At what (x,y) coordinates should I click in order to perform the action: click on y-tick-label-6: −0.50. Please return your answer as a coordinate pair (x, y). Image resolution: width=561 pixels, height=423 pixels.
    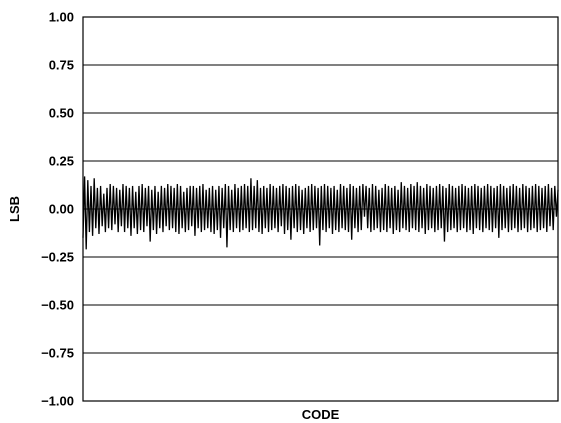
    Looking at the image, I should click on (57, 305).